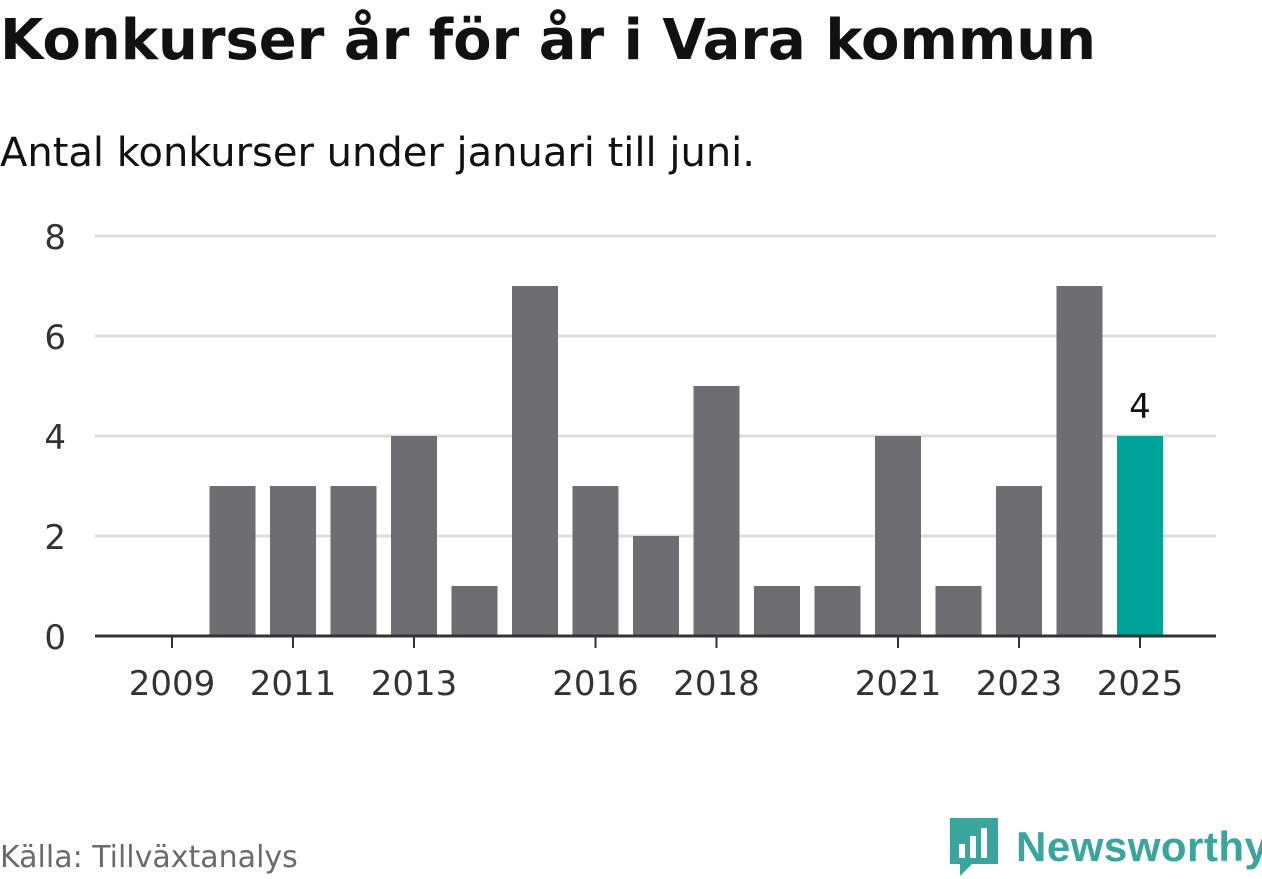 This screenshot has width=1262, height=879. What do you see at coordinates (656, 586) in the screenshot?
I see `bar-2017` at bounding box center [656, 586].